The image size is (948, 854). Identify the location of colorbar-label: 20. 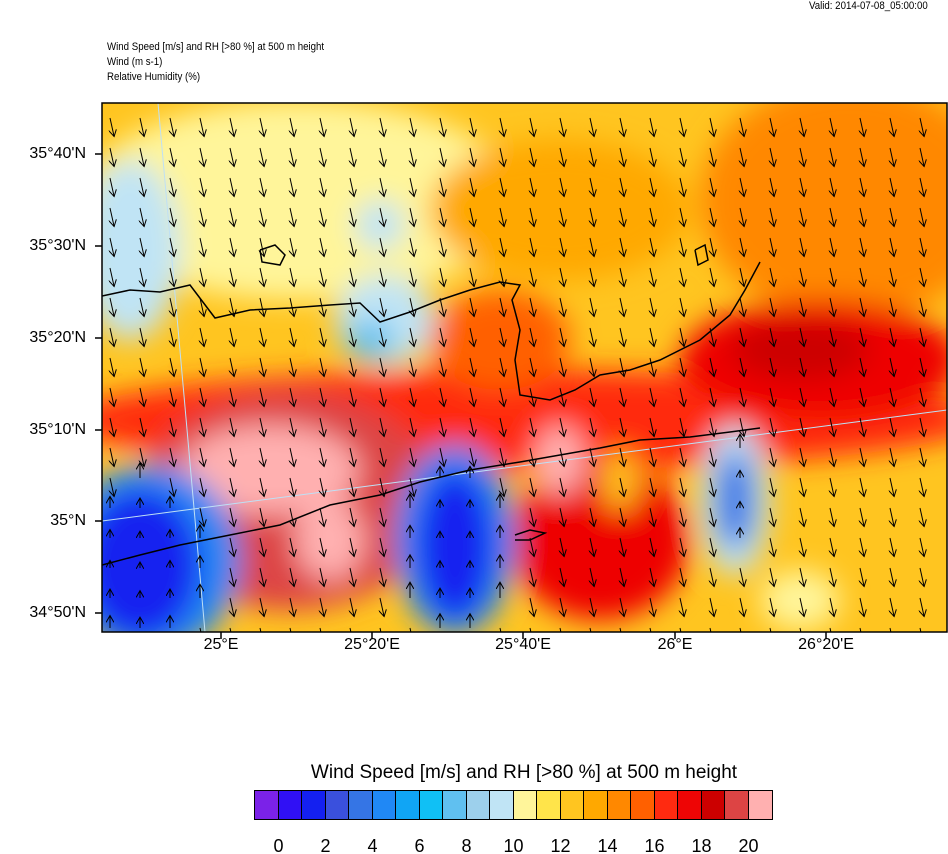
(748, 845).